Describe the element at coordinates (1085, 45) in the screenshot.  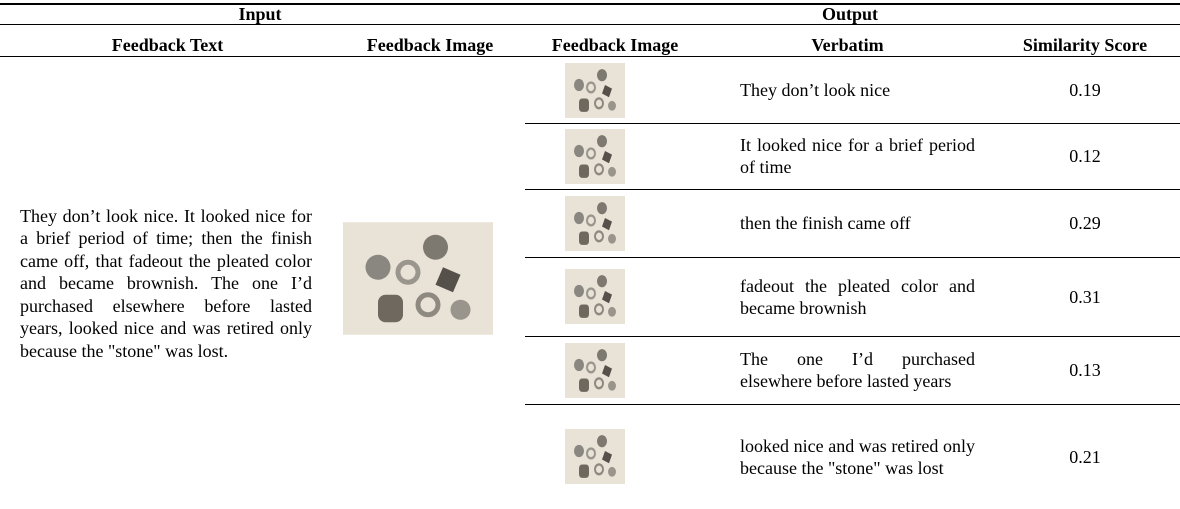
I see `column-header: Similarity Score` at that location.